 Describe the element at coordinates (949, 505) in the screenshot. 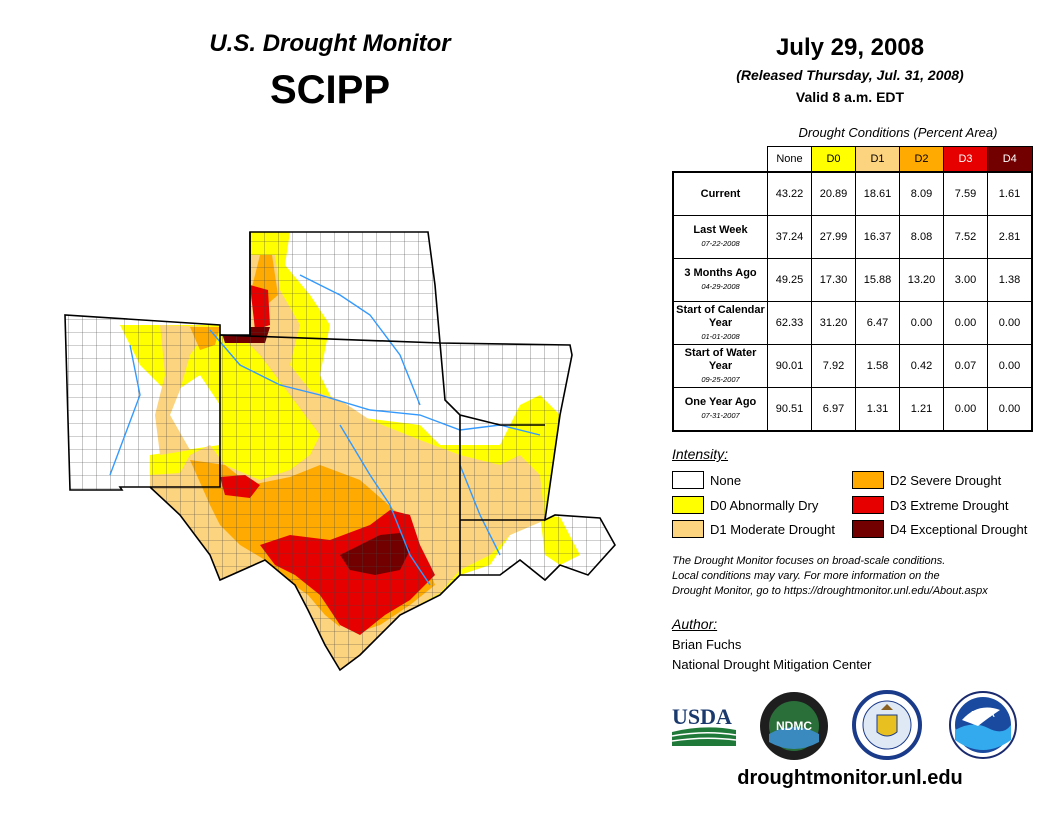

I see `legend-label: D3 Extreme Drought` at that location.